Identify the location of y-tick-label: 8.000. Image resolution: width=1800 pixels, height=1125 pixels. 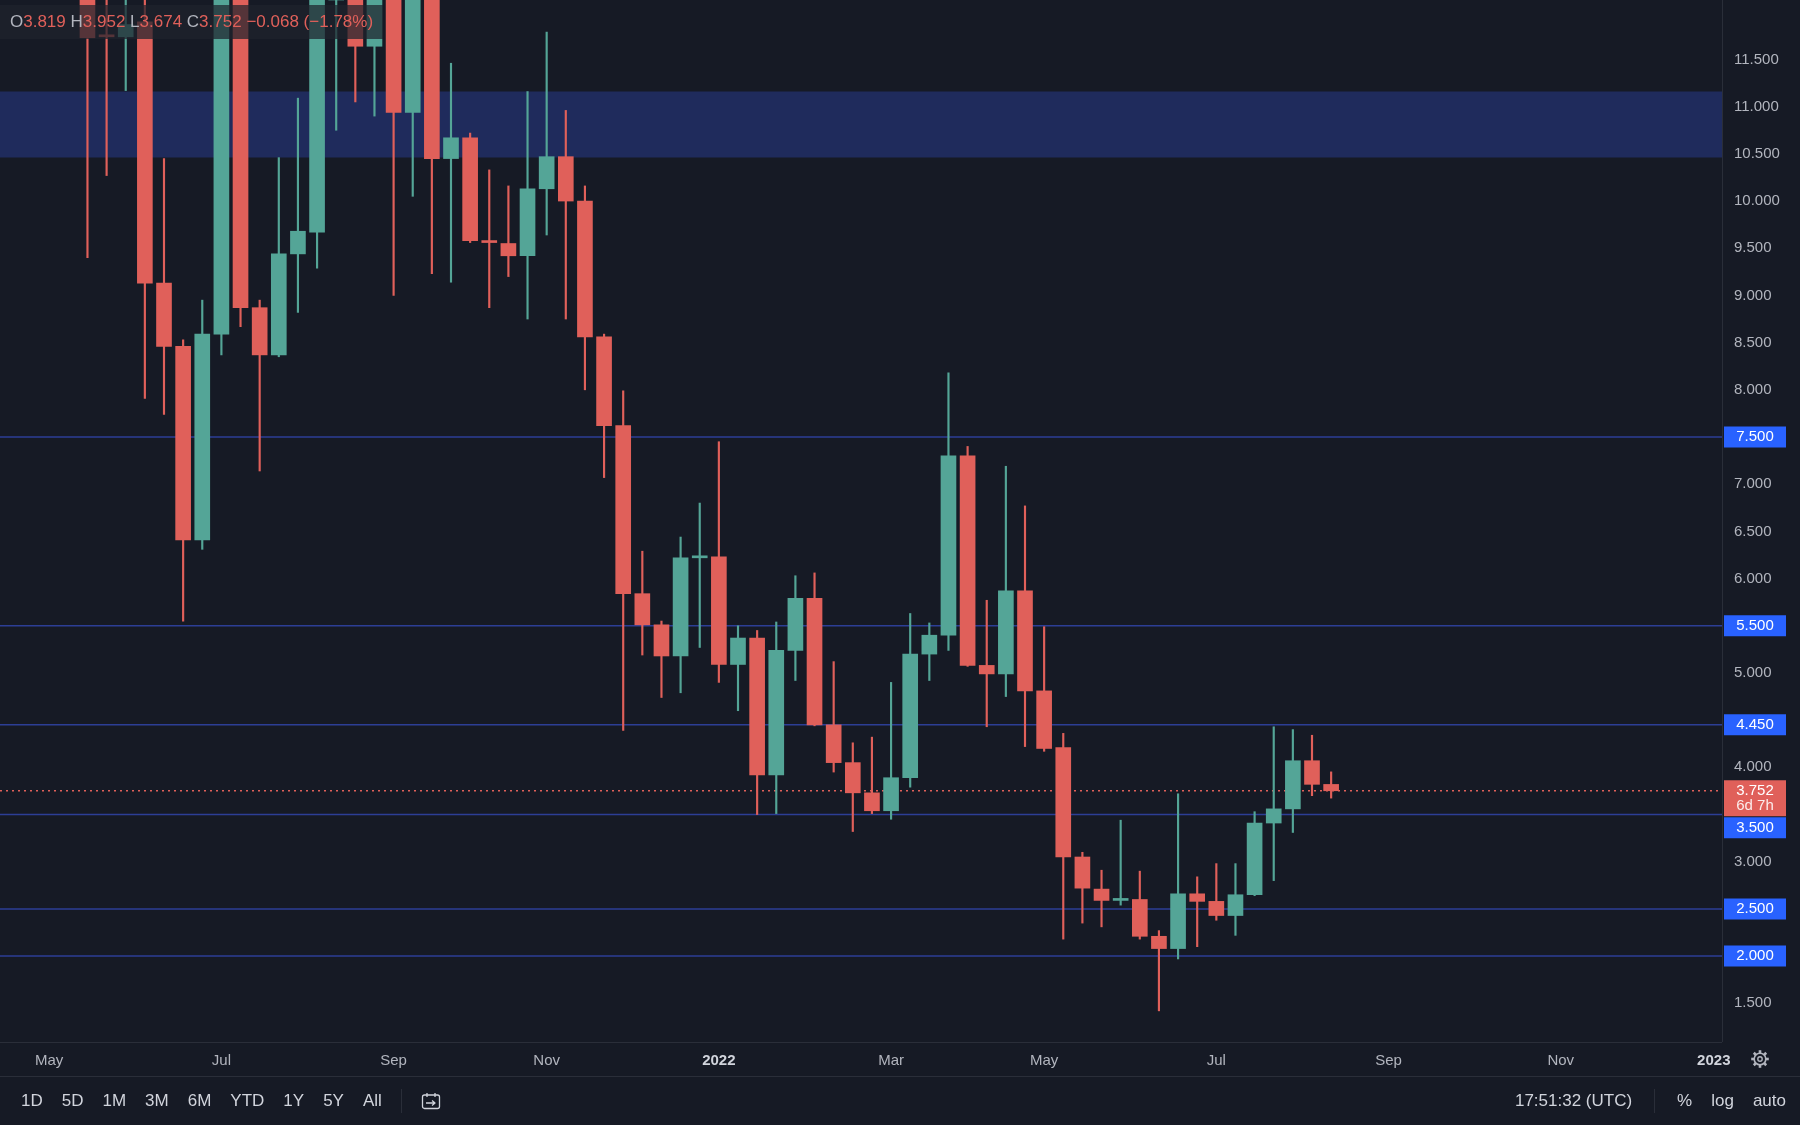
(1753, 388).